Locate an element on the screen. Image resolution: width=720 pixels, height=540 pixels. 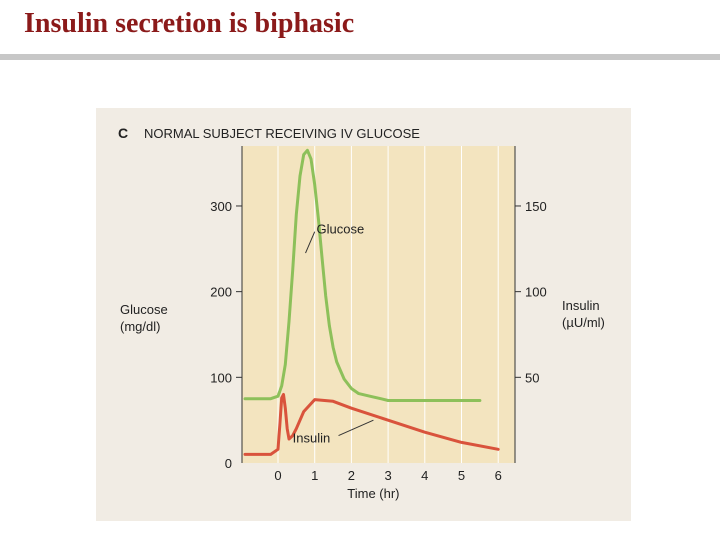
y-left-axis-label: (mg/dl) is located at coordinates (140, 326).